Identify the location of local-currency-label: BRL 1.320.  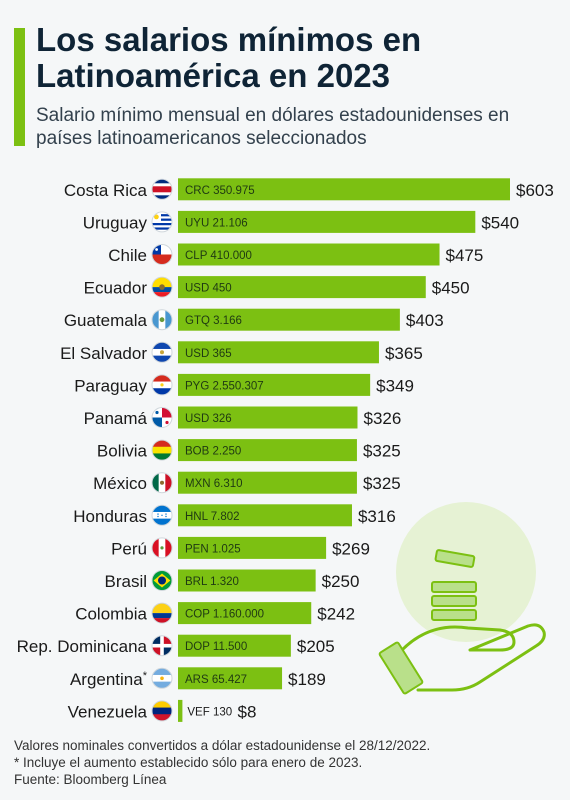
(212, 582).